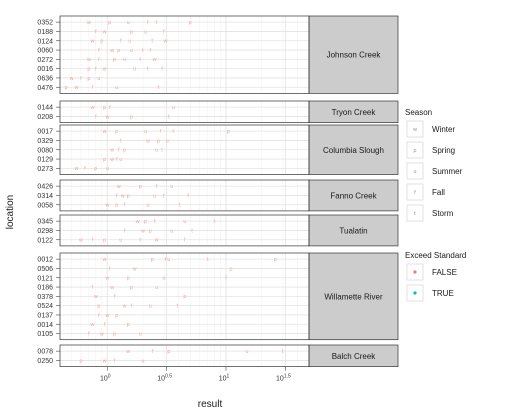  I want to click on location-label: 0506, so click(45, 269).